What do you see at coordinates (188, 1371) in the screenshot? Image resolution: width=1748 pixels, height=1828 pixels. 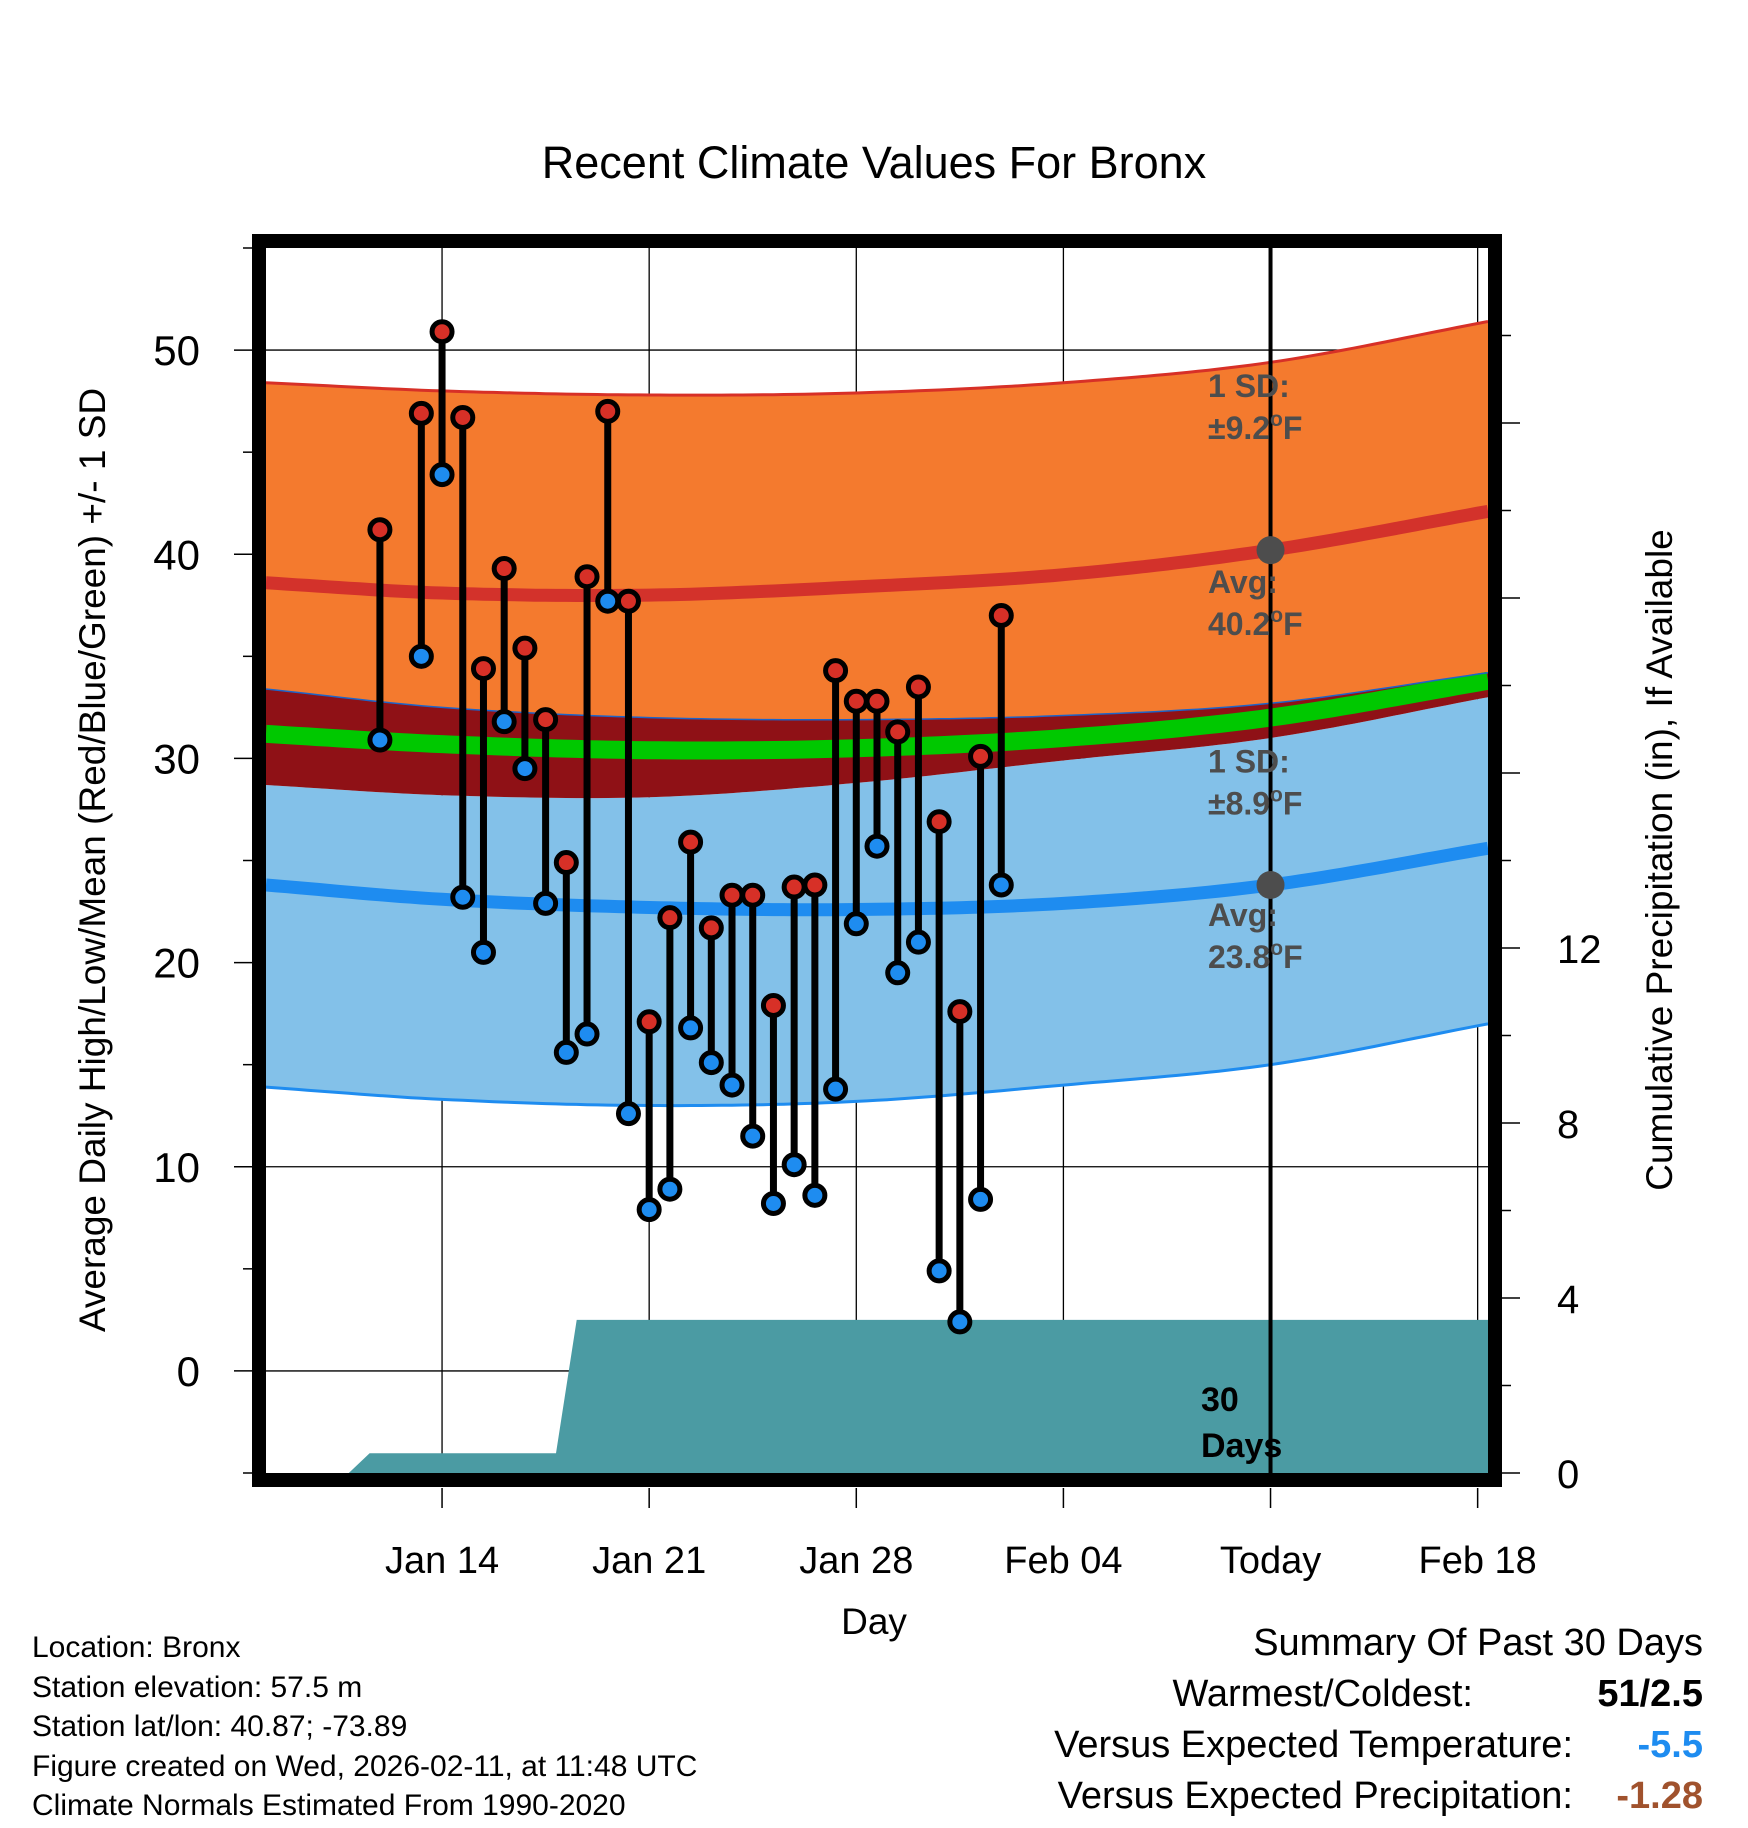 I see `y-tick-label: 0` at bounding box center [188, 1371].